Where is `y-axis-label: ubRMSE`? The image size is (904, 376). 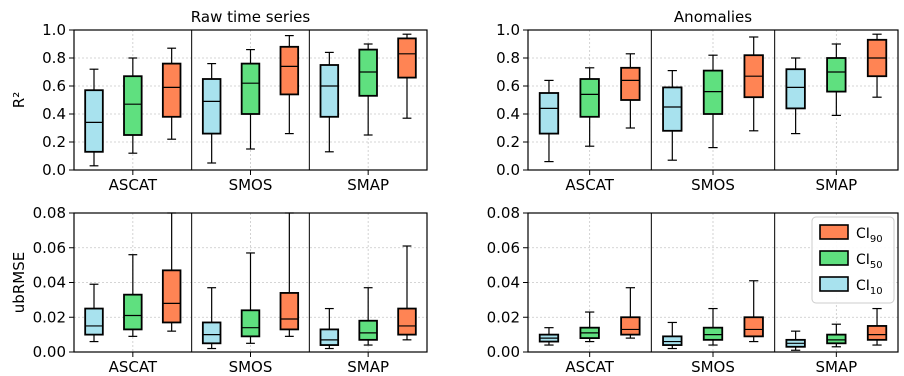
y-axis-label: ubRMSE is located at coordinates (19, 282).